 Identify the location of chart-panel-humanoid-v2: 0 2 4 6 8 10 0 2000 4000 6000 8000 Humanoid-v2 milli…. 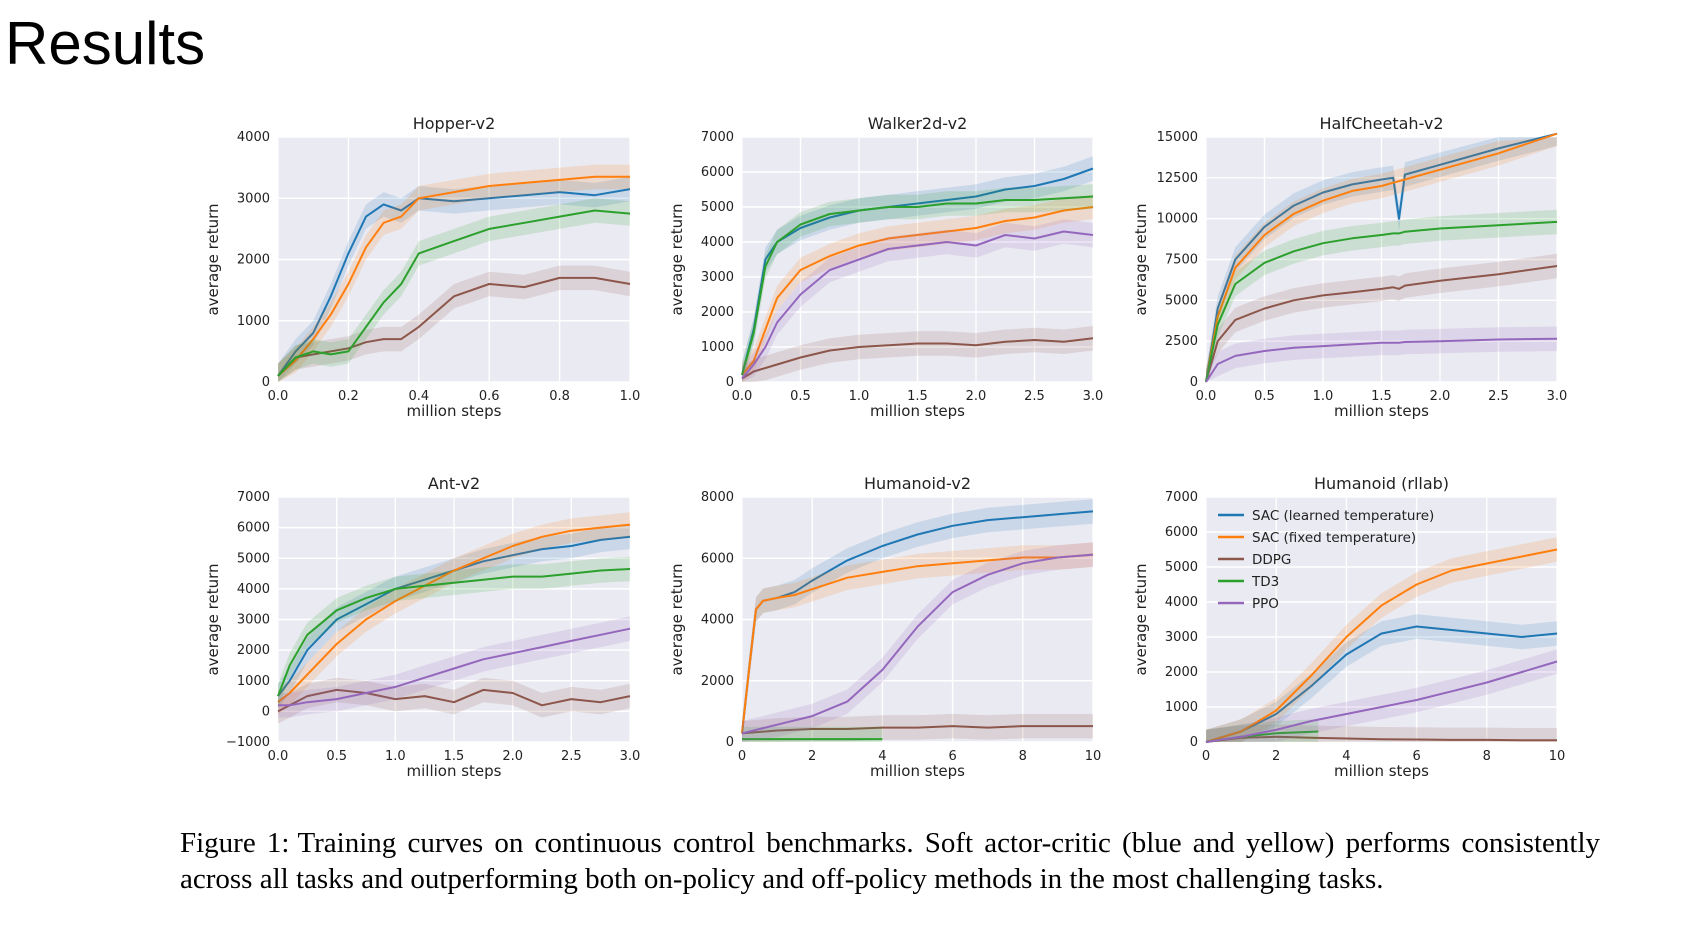
(884, 627).